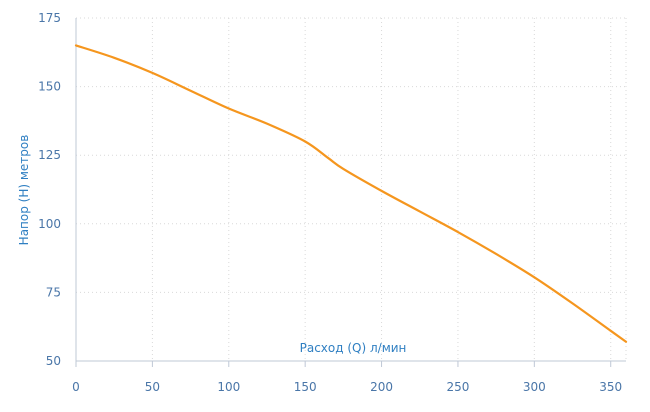  What do you see at coordinates (49, 224) in the screenshot?
I see `y-tick-label-2: 100` at bounding box center [49, 224].